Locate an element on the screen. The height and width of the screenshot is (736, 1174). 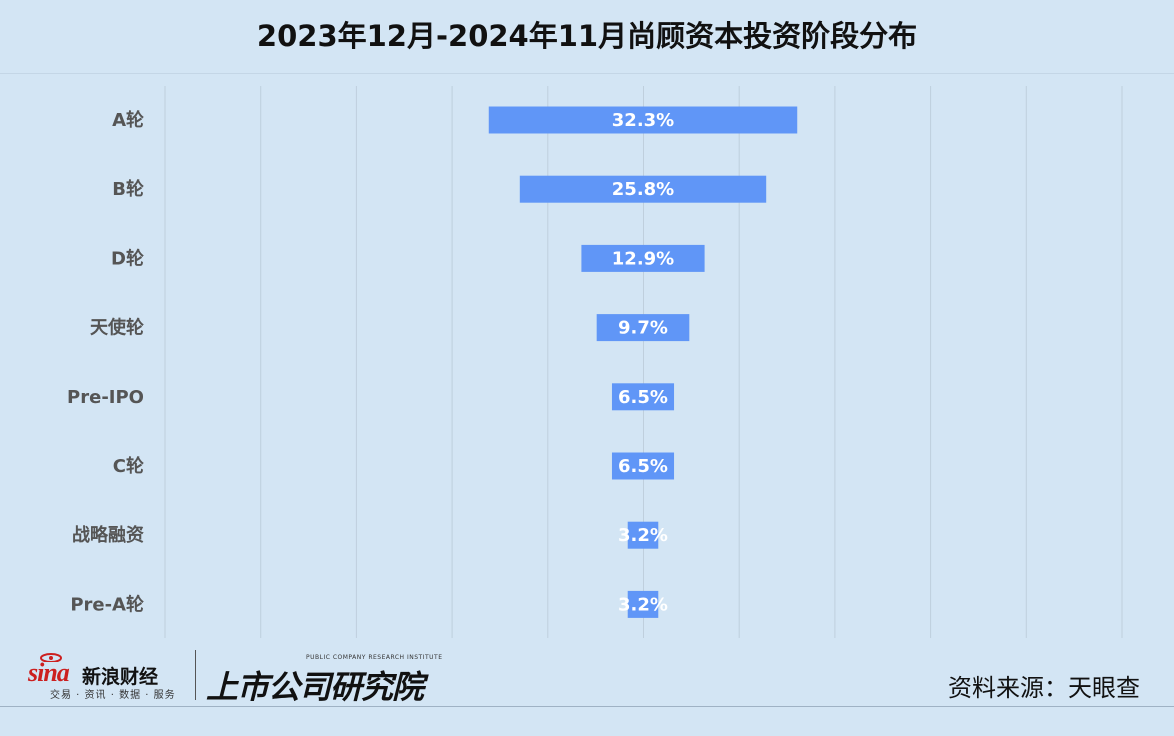
logo-divider is located at coordinates (195, 675).